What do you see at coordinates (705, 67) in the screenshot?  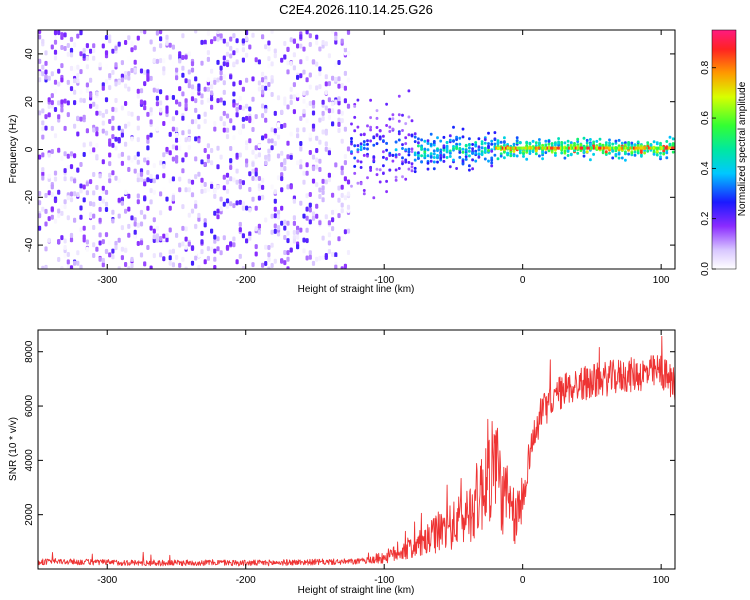 I see `colorbar-tick-label: 0.8` at bounding box center [705, 67].